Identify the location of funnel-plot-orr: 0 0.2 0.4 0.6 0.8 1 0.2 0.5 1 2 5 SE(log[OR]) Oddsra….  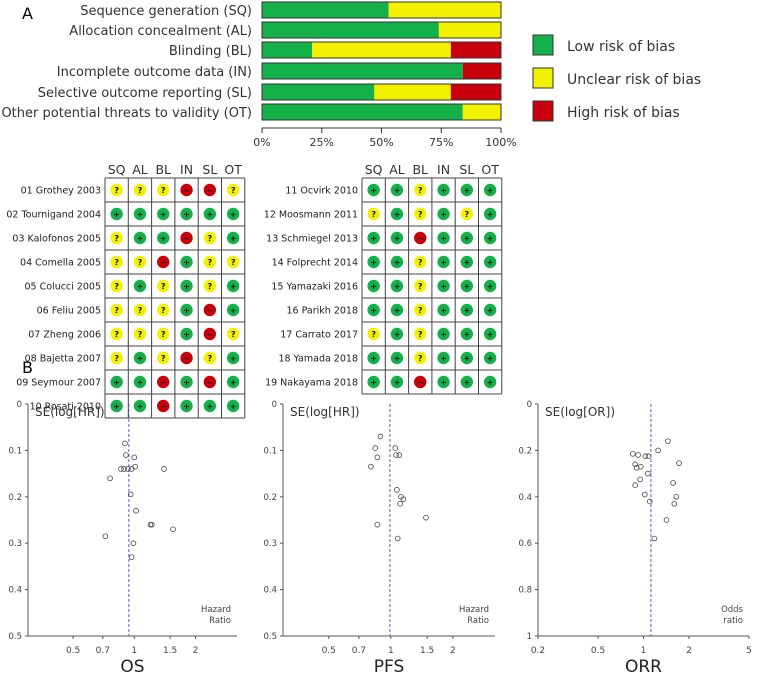
(634, 538).